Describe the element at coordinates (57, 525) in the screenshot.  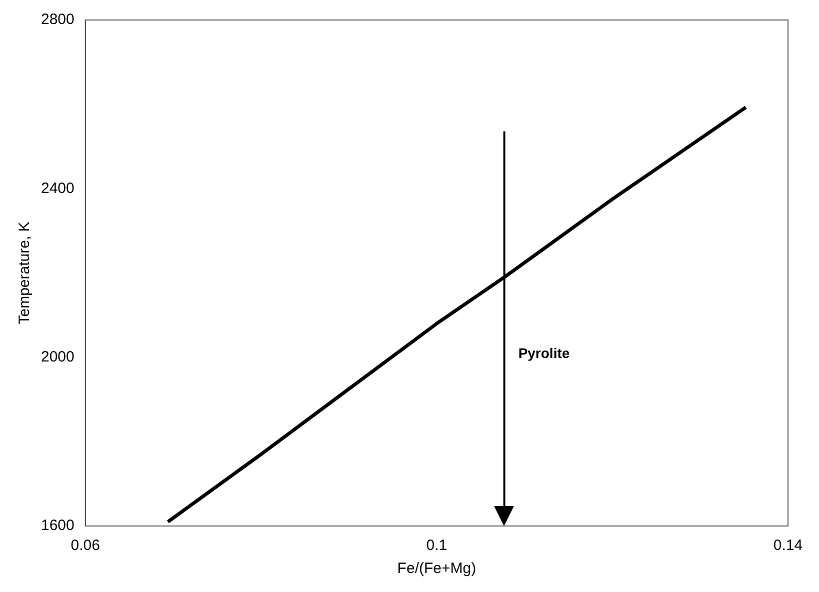
I see `y-tick-label: 1600` at that location.